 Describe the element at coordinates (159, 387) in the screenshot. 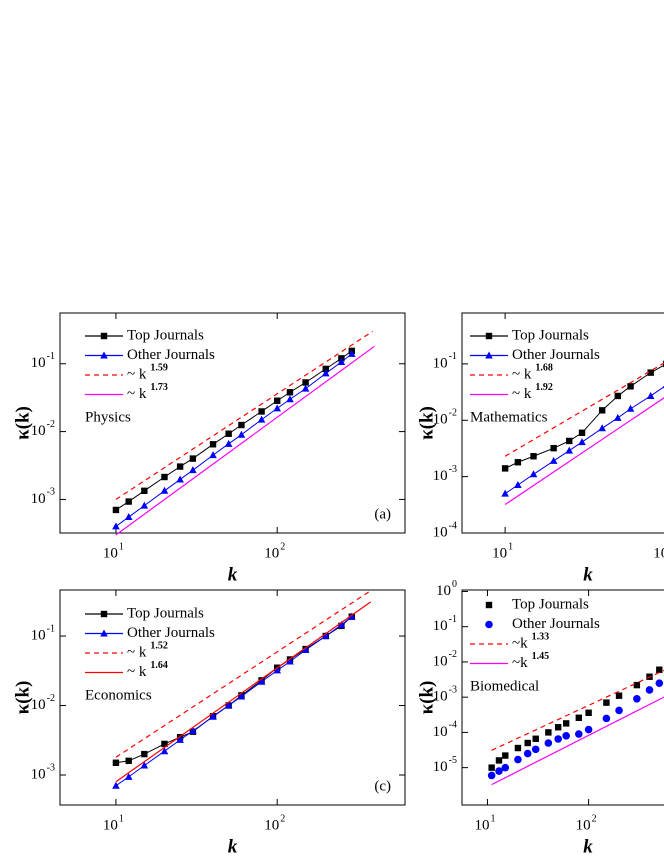

I see `legend-exponent: 1.73` at that location.